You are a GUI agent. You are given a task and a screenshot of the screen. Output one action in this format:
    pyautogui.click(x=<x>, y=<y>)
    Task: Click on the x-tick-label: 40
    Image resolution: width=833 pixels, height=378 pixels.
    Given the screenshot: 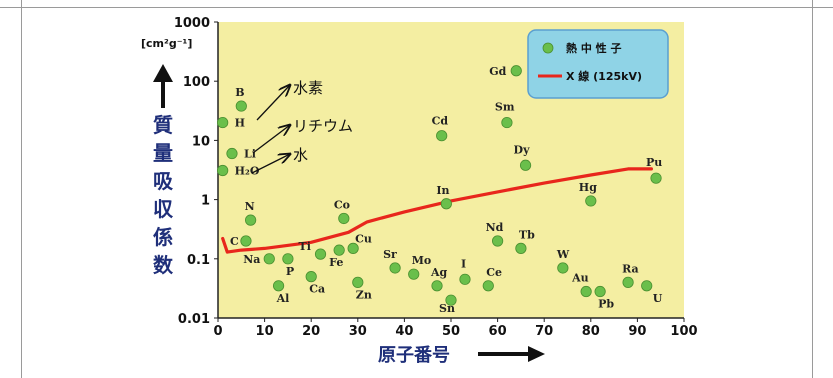 What is the action you would take?
    pyautogui.click(x=404, y=331)
    